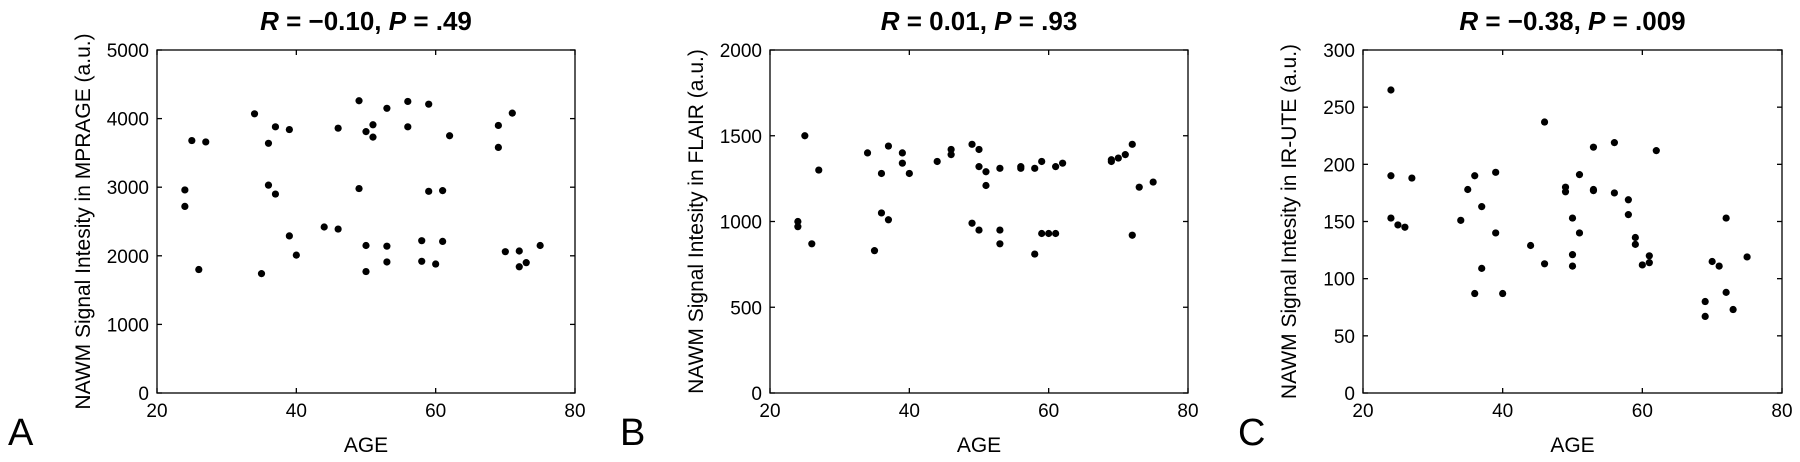 This screenshot has height=462, width=1800. I want to click on panel-letter: B, so click(632, 433).